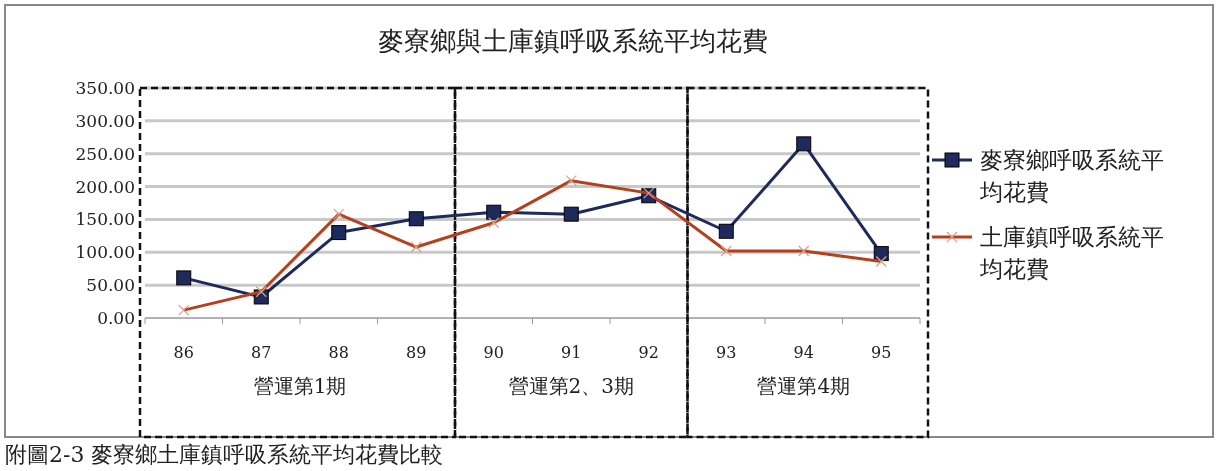 The image size is (1219, 471). Describe the element at coordinates (224, 454) in the screenshot. I see `text: 附圖2-3 麥寮鄉土庫鎮呼吸系統平均花費比較` at that location.